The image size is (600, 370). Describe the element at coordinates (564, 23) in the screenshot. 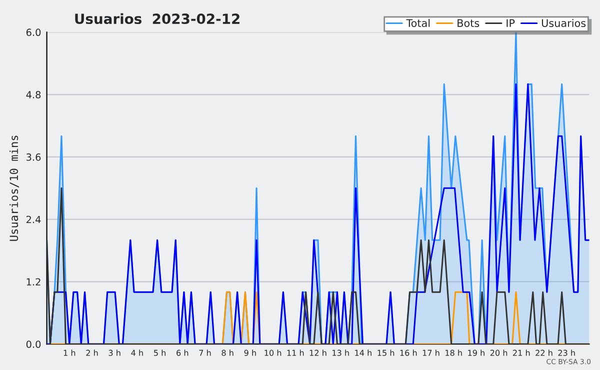

I see `legend-label: Usuarios` at that location.